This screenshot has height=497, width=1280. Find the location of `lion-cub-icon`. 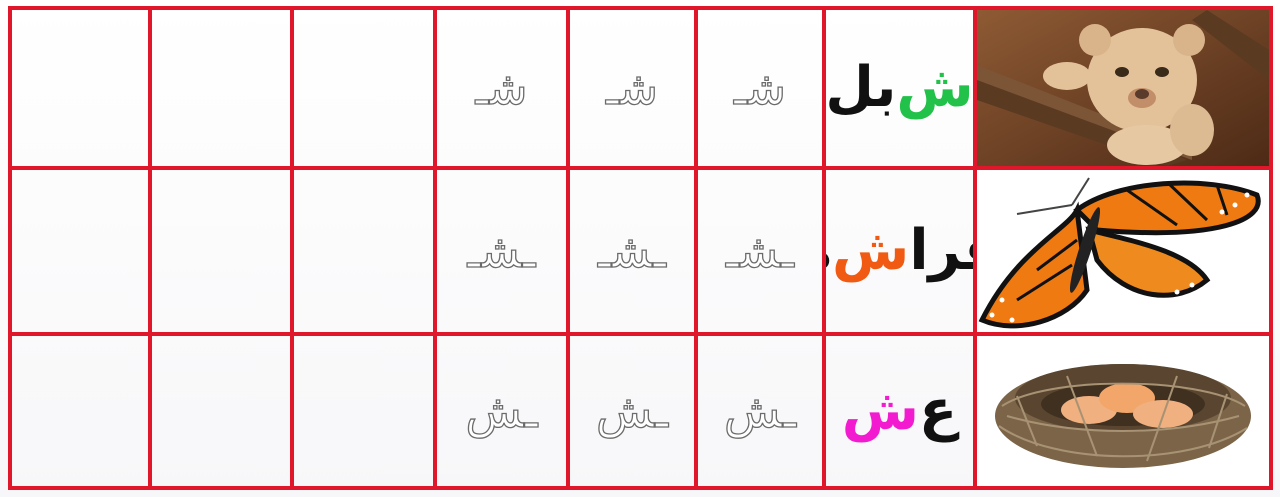

lion-cub-icon is located at coordinates (1123, 88).